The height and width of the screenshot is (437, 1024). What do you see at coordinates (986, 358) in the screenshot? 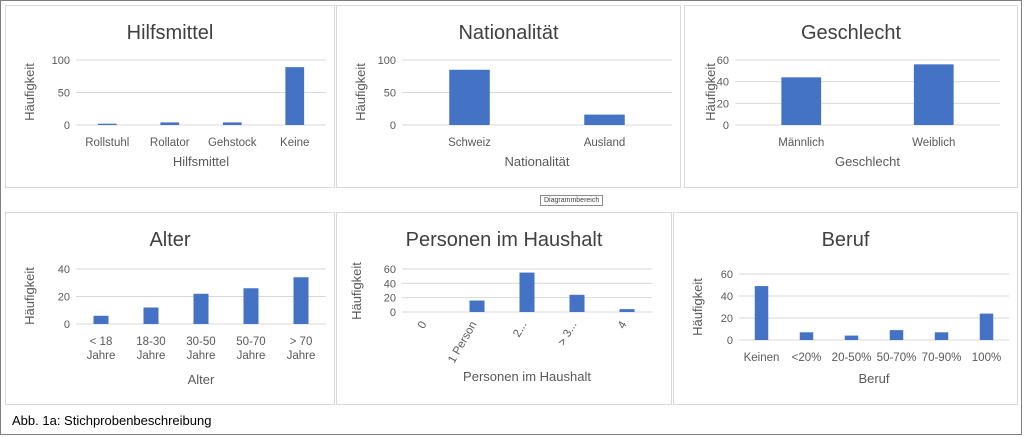
I see `x-tick-label: 100%` at bounding box center [986, 358].